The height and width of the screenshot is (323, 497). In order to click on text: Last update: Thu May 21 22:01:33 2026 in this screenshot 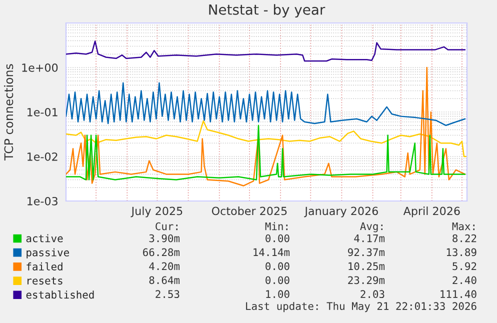, I will do `click(361, 307)`.